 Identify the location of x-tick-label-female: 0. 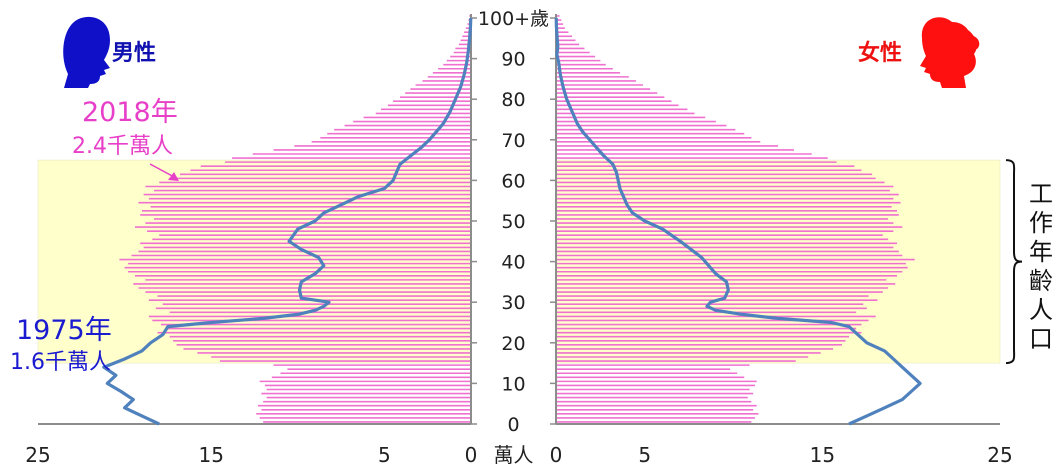
(556, 455).